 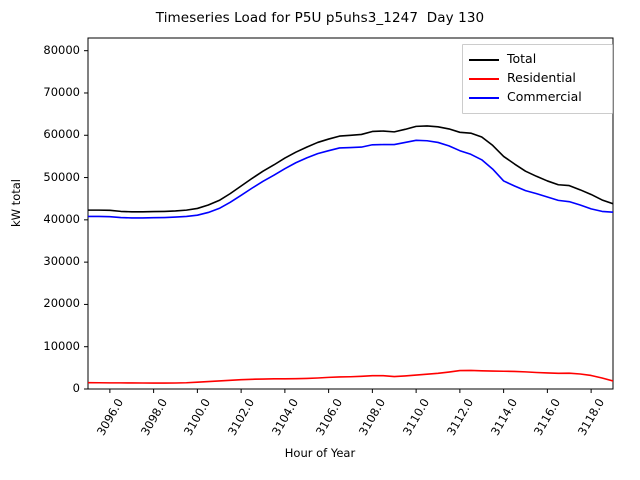 I want to click on series-line-residential, so click(x=350, y=376).